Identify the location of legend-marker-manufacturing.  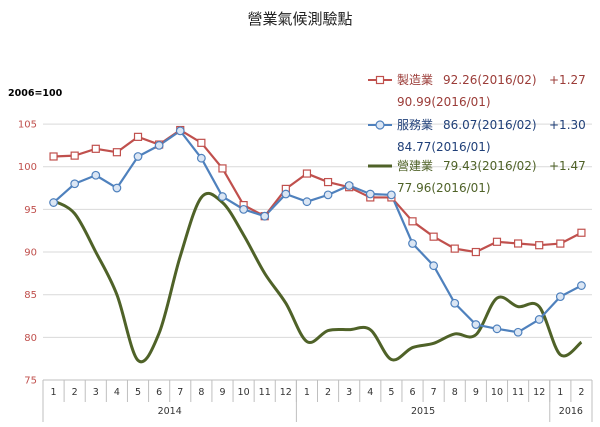
(380, 80).